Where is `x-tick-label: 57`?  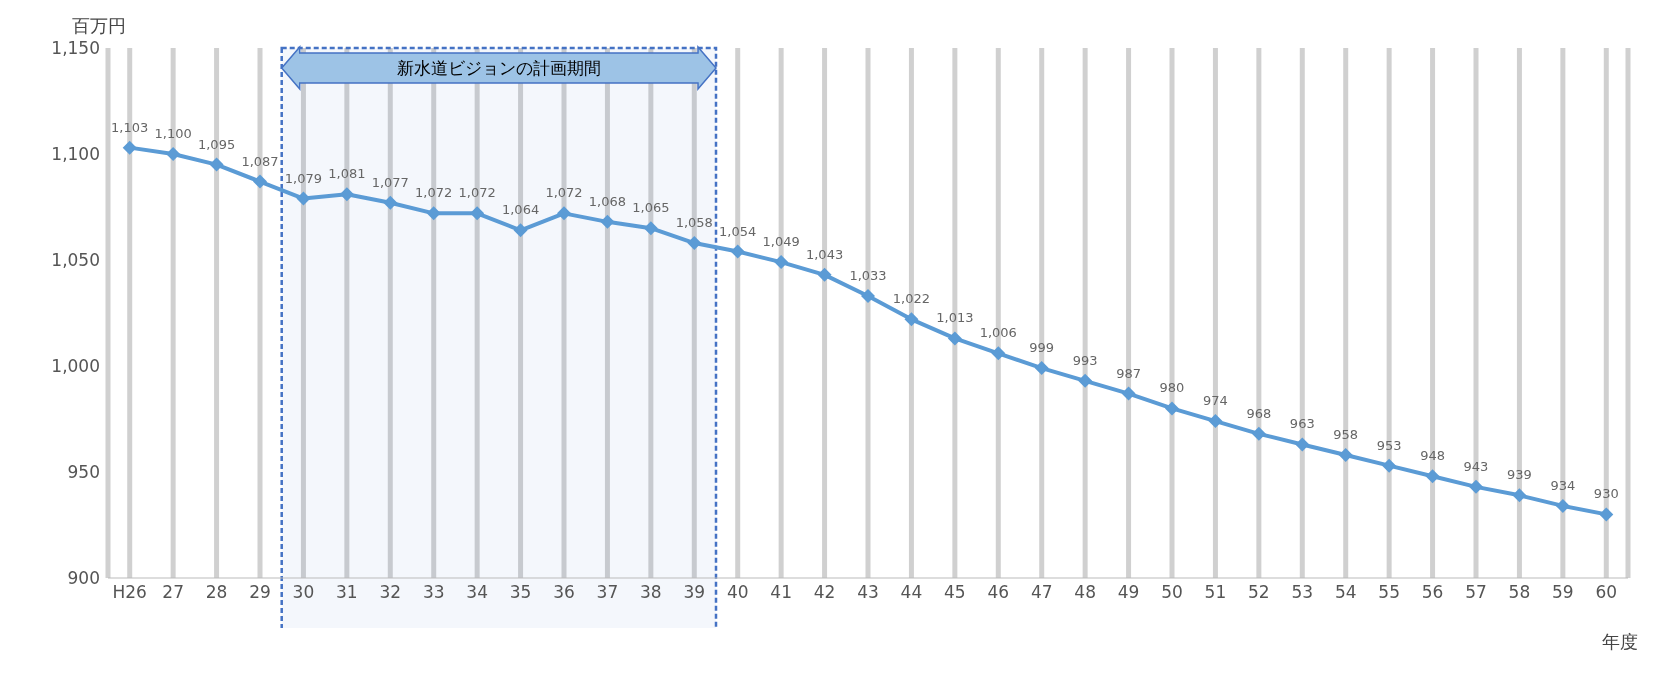
x-tick-label: 57 is located at coordinates (1476, 592).